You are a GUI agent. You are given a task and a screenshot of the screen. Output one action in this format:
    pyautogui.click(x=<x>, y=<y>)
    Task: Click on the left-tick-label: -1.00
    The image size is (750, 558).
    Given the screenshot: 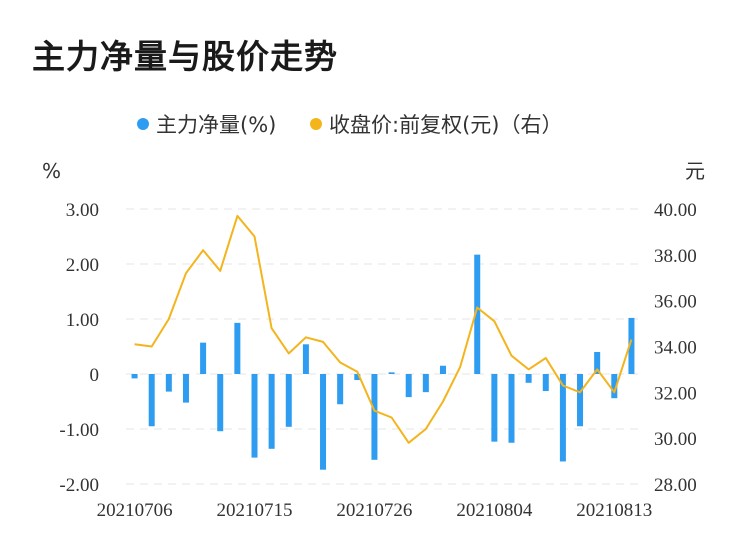 What is the action you would take?
    pyautogui.click(x=79, y=430)
    